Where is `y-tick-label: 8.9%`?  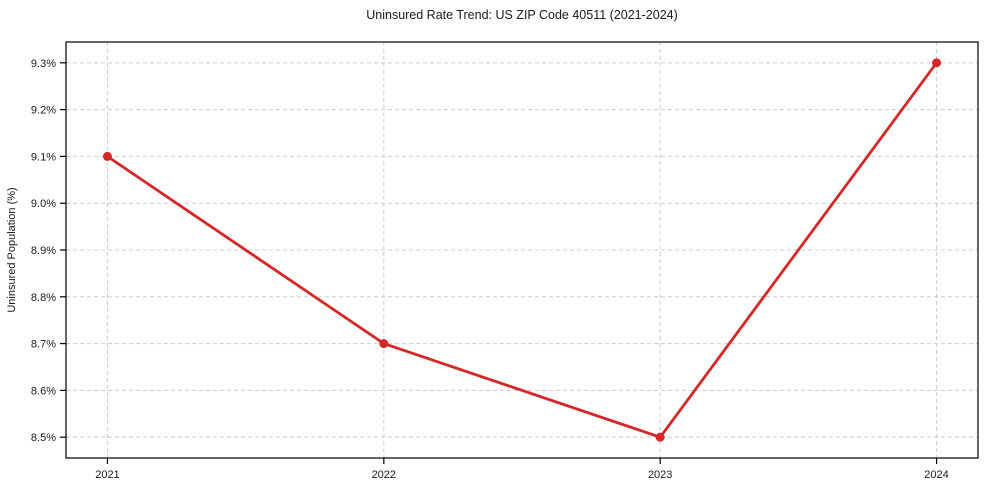
y-tick-label: 8.9% is located at coordinates (43, 251).